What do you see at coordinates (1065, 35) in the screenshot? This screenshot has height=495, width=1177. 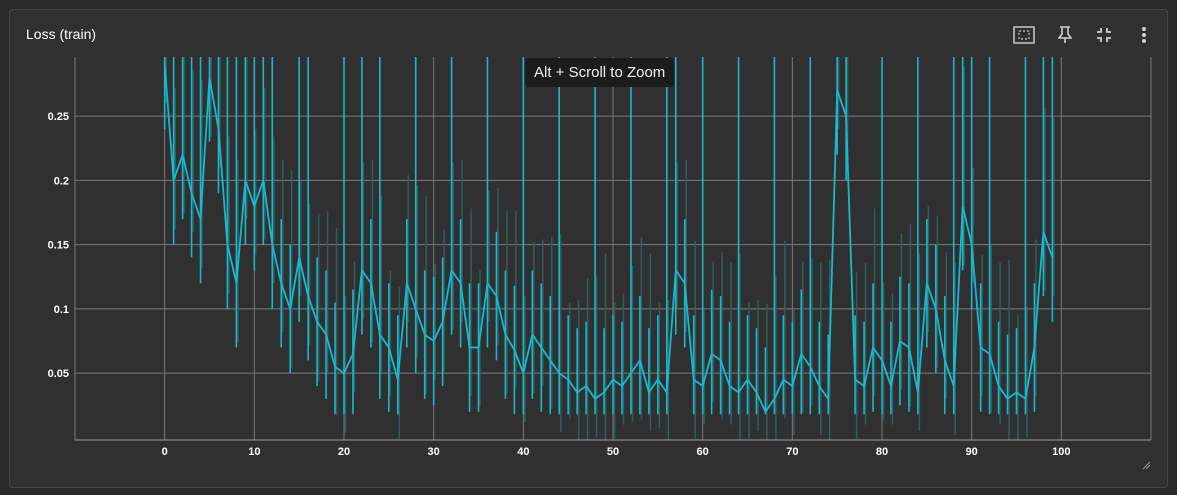 I see `pin-icon` at bounding box center [1065, 35].